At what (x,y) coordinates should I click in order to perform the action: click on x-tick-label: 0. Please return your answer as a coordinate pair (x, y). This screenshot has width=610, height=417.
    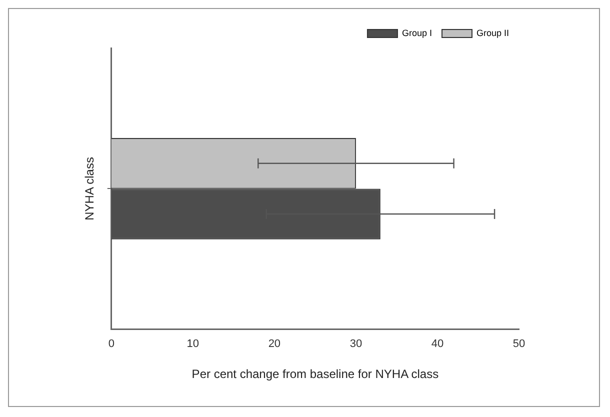
    Looking at the image, I should click on (111, 344).